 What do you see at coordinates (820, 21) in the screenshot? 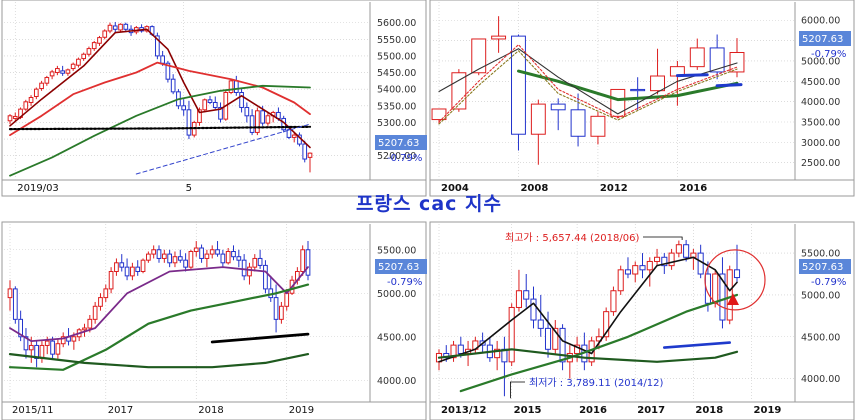
I see `yearly-ytick-label: 6000.00` at bounding box center [820, 21].